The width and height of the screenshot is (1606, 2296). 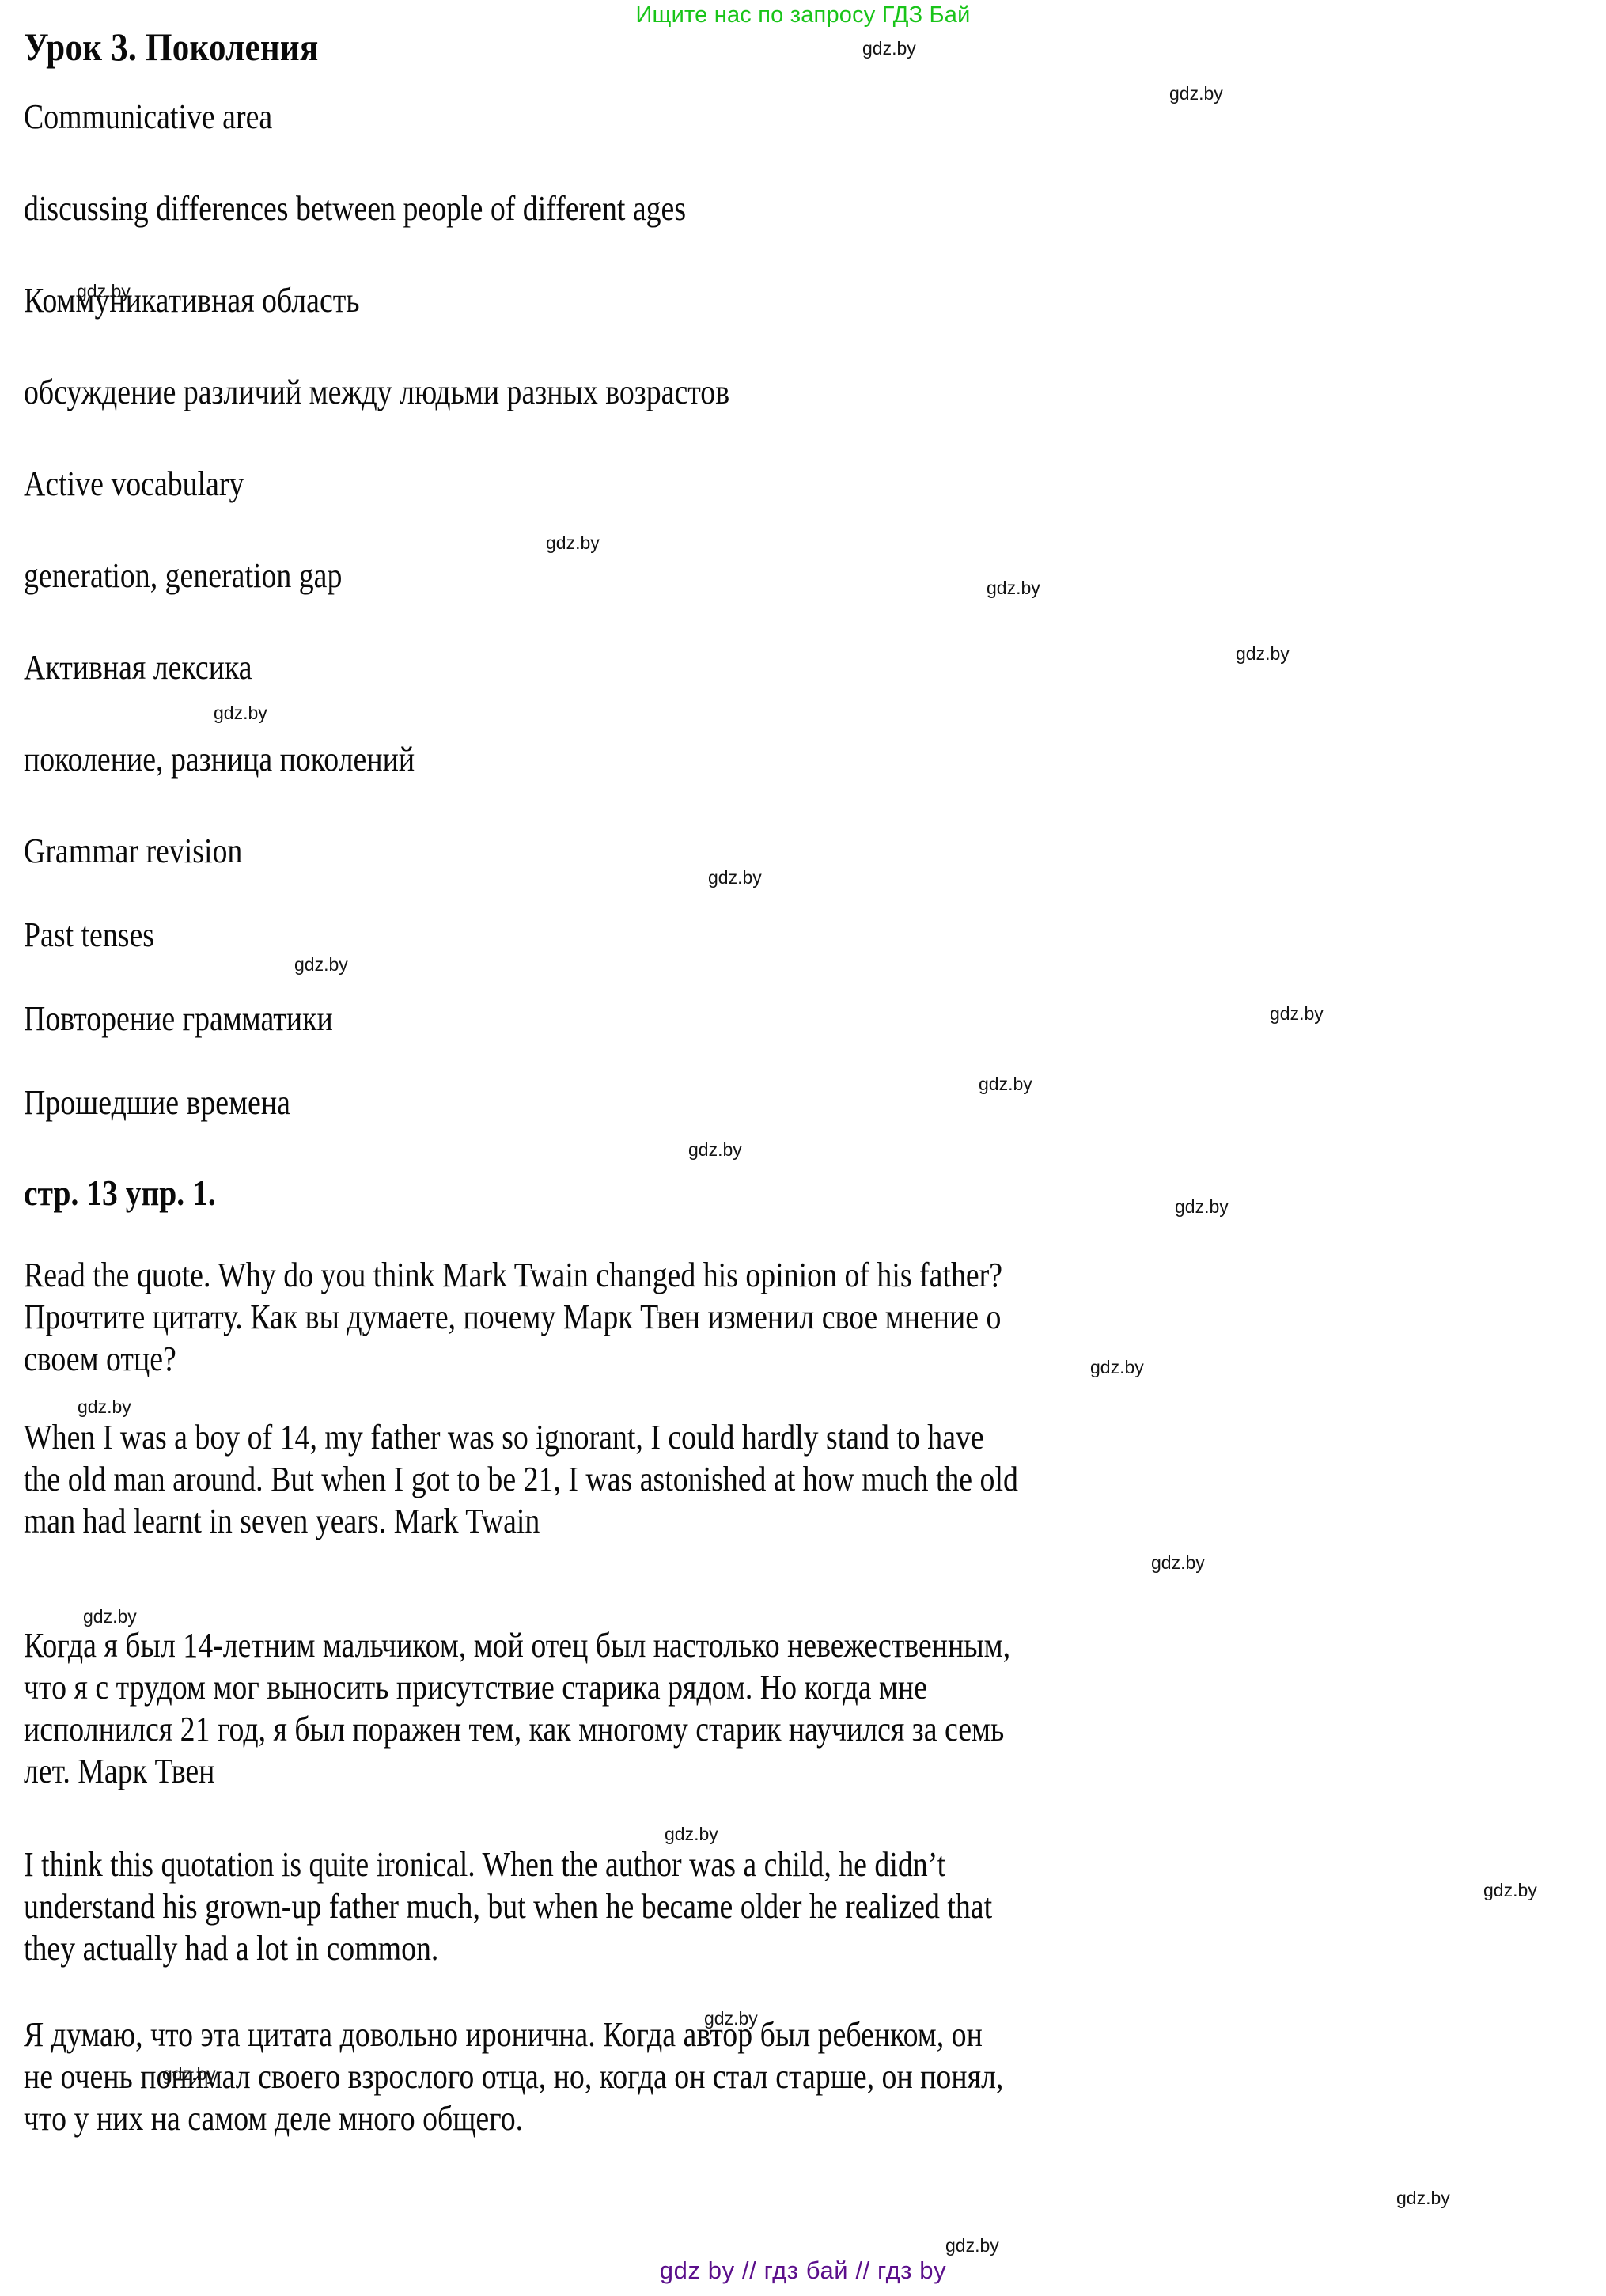 I want to click on watermark-gdz-8: gdz.by, so click(x=321, y=965).